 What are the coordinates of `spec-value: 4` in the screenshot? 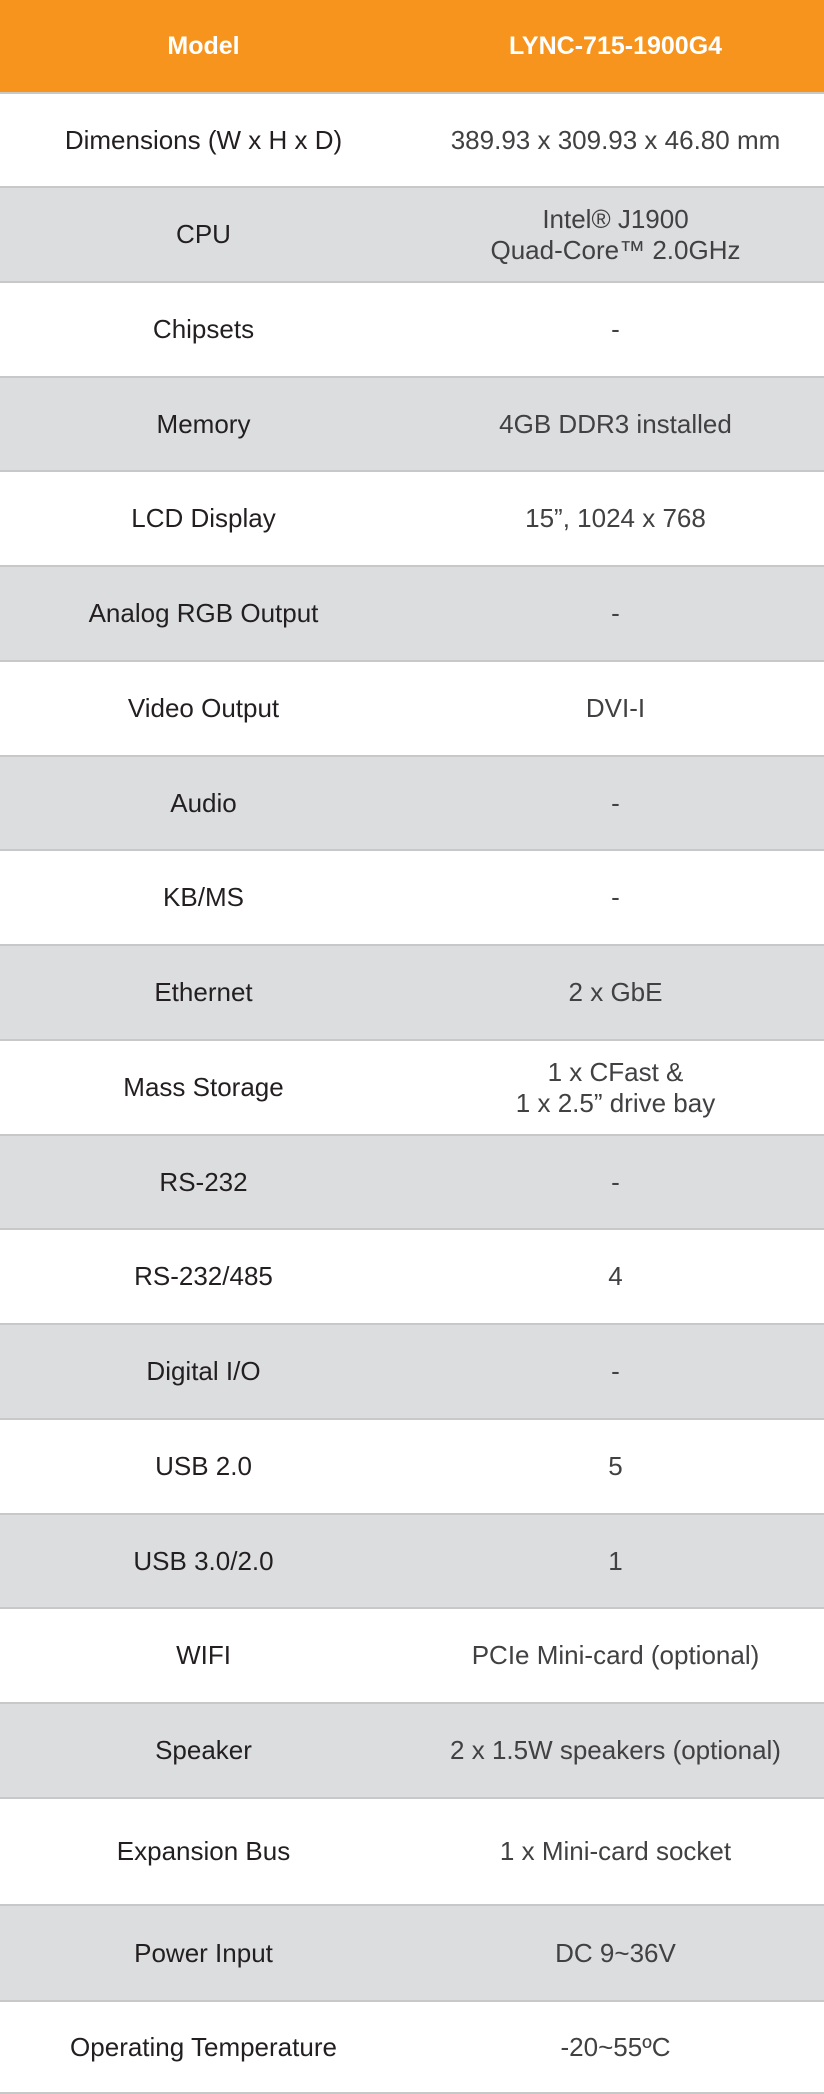 It's located at (615, 1277).